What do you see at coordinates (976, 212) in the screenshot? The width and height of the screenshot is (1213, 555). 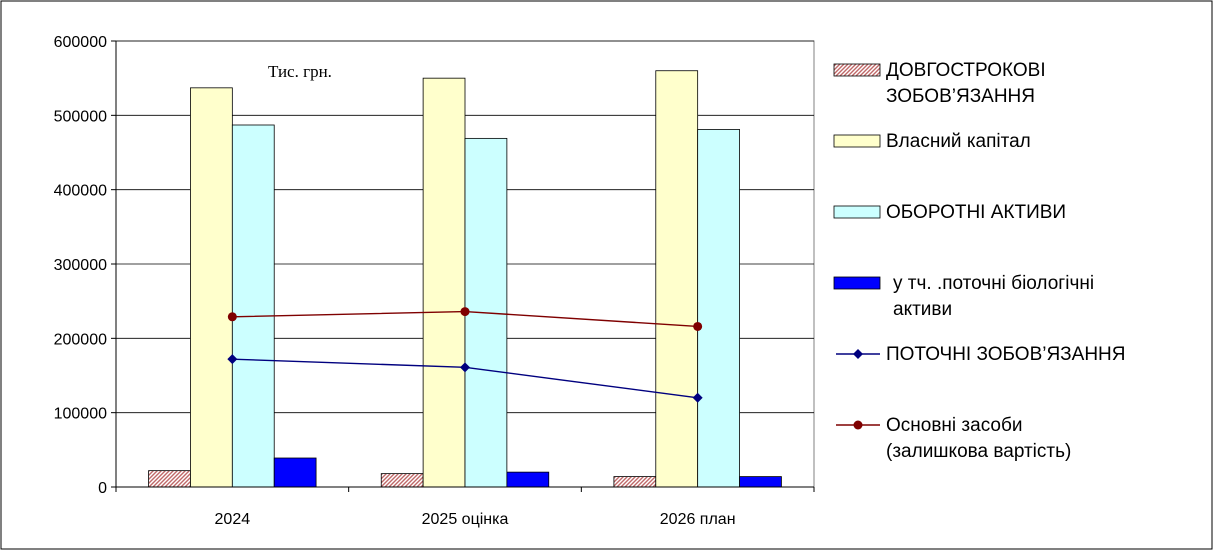 I see `legend-label-2: ОБОРОТНІ АКТИВИ` at bounding box center [976, 212].